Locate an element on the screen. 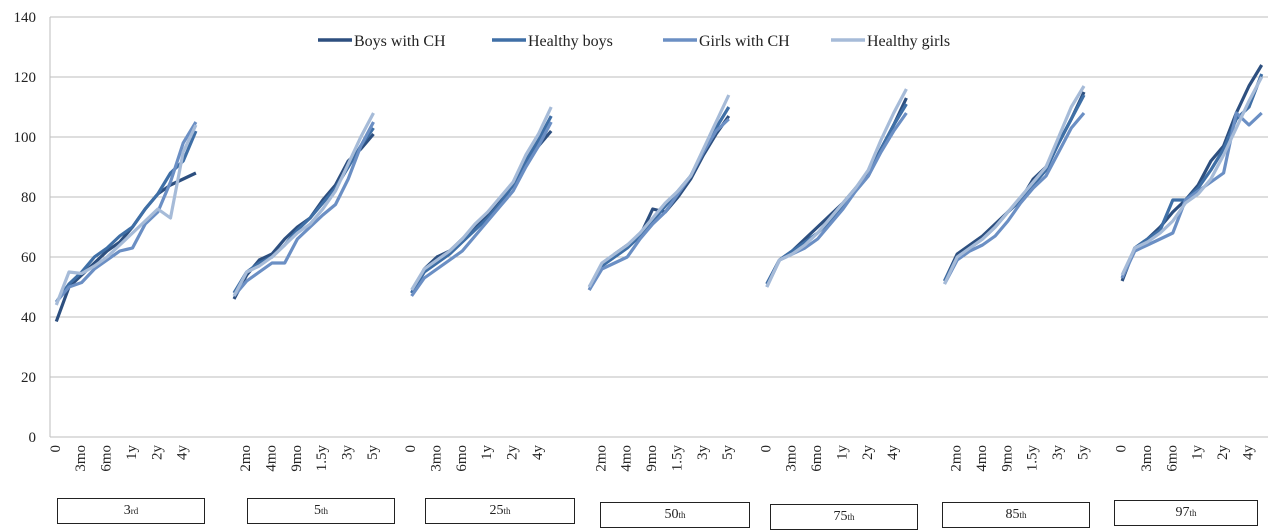 The width and height of the screenshot is (1271, 530). y-tick-label: 100 is located at coordinates (25, 138).